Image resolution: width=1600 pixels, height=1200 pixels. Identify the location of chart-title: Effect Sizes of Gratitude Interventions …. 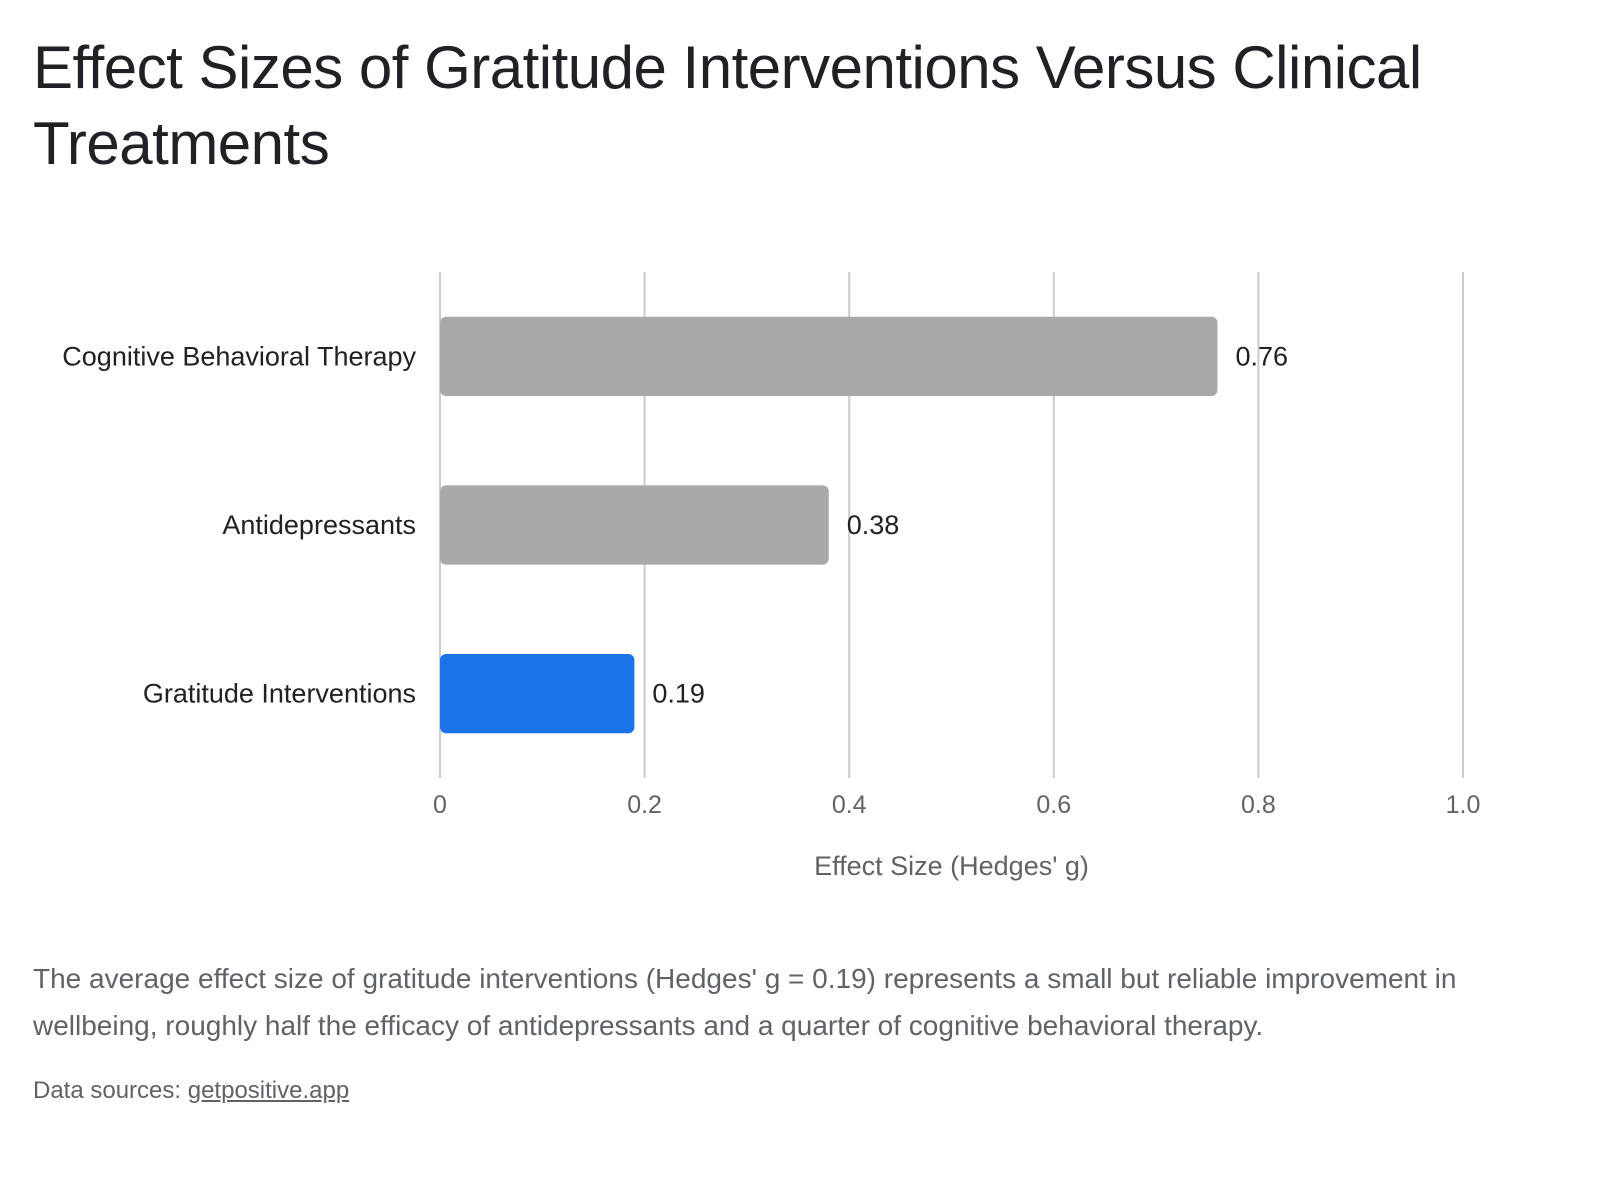
(727, 105).